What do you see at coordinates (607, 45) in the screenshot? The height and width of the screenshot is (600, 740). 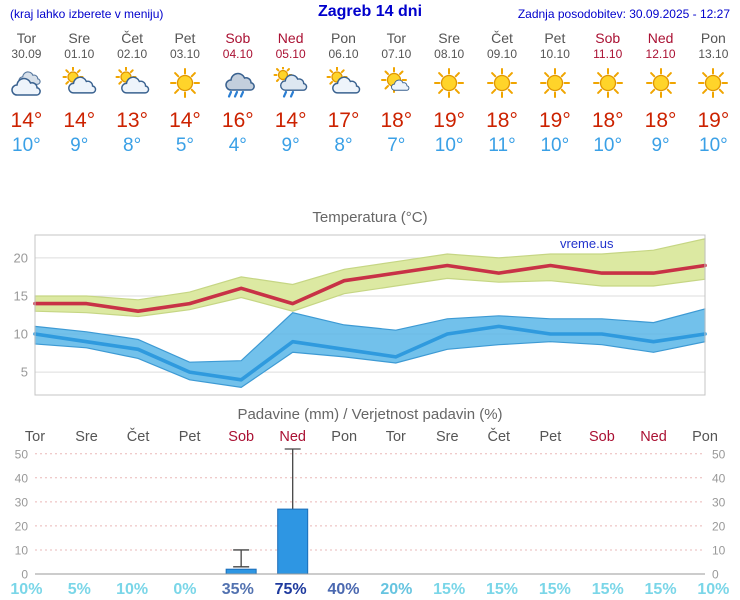 I see `day-column: Sob 11.10` at bounding box center [607, 45].